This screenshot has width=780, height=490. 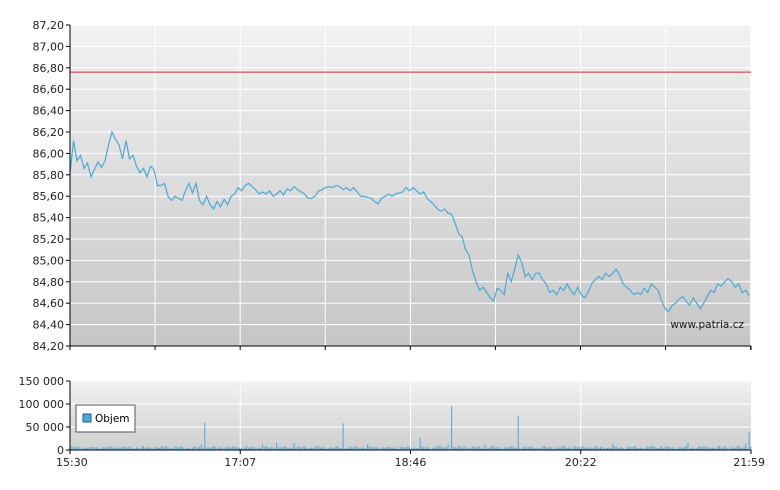 I want to click on volume-y-axis-ticks: 0 50 000 100 000 150 000, so click(x=44, y=416).